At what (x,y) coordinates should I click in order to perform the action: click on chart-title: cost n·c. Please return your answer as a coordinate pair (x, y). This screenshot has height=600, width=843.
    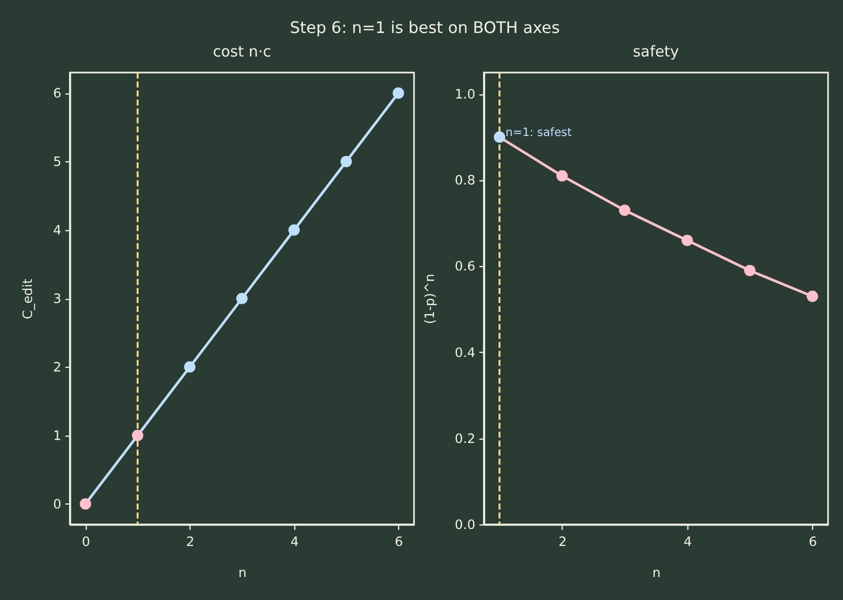
    Looking at the image, I should click on (242, 51).